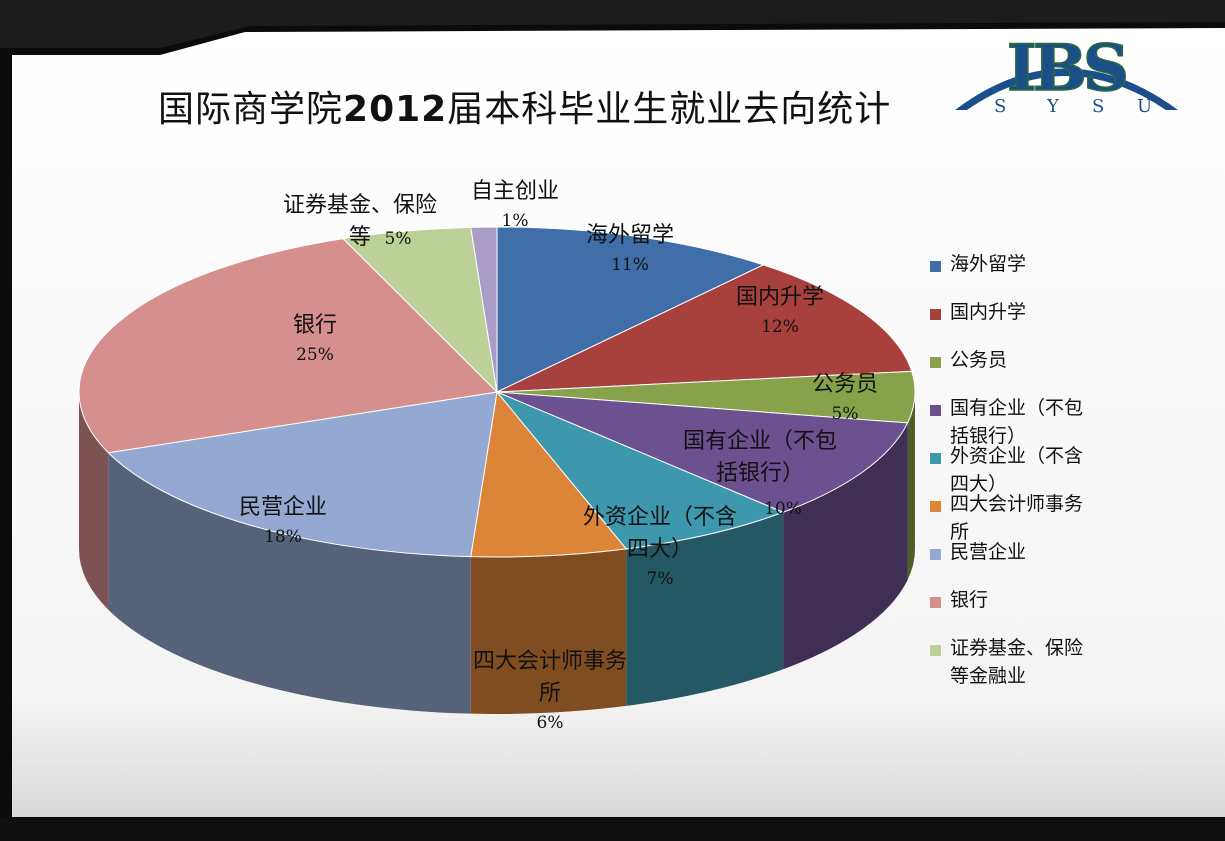  I want to click on legend-label: 公务员, so click(979, 360).